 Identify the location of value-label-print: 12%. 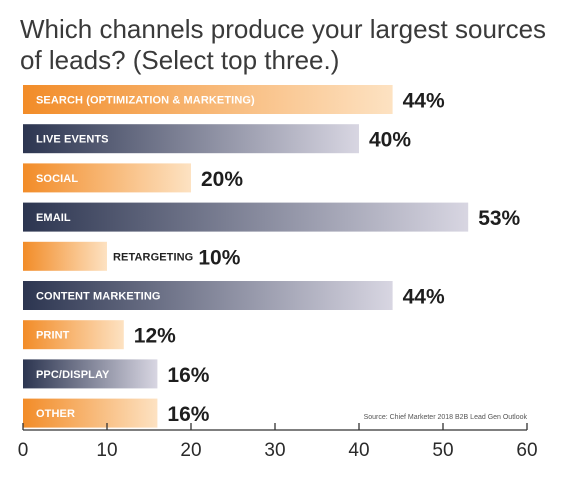
(155, 336).